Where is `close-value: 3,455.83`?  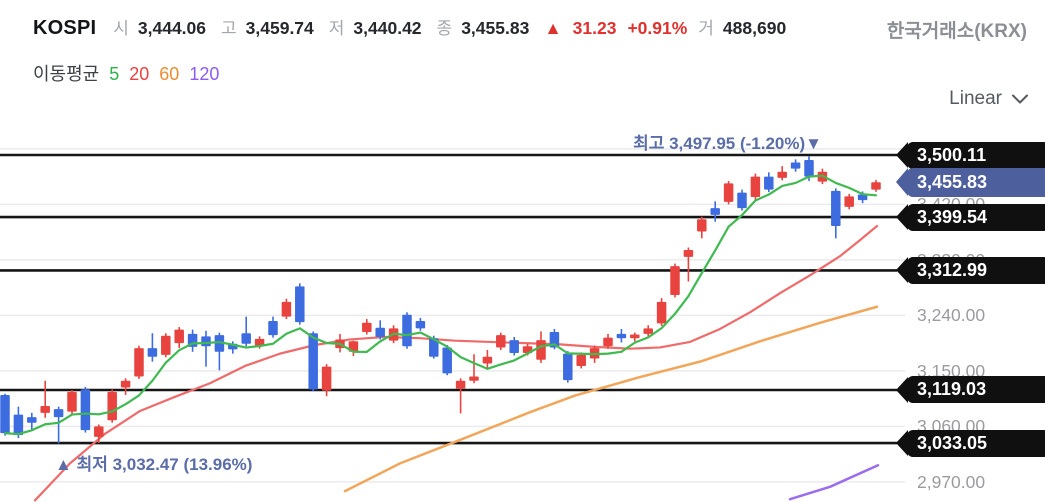 close-value: 3,455.83 is located at coordinates (495, 28).